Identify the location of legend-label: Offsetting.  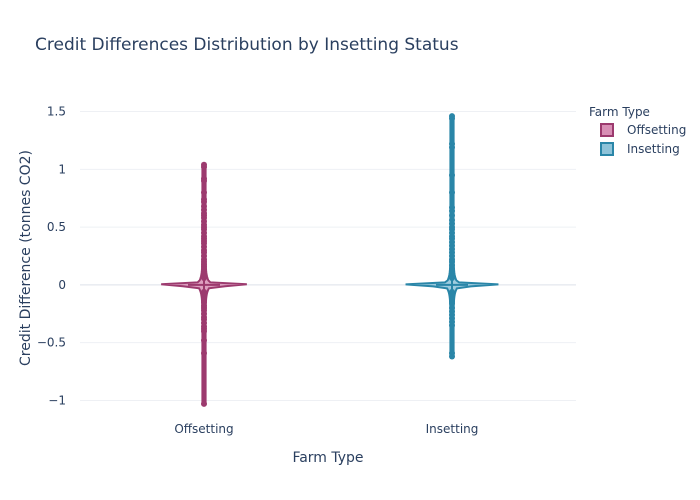
(656, 130).